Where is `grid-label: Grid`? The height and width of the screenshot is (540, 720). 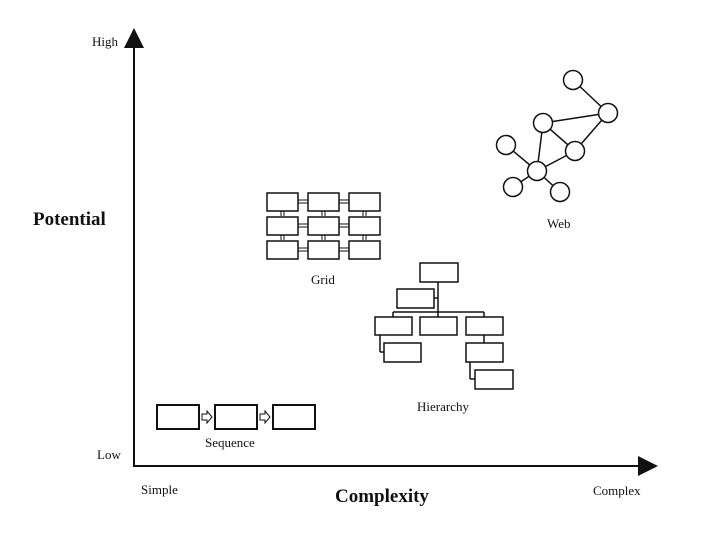
grid-label: Grid is located at coordinates (323, 279).